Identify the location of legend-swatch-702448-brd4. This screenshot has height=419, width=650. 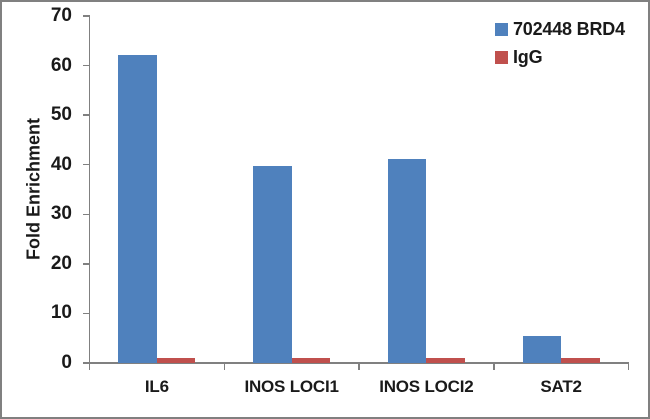
(501, 29).